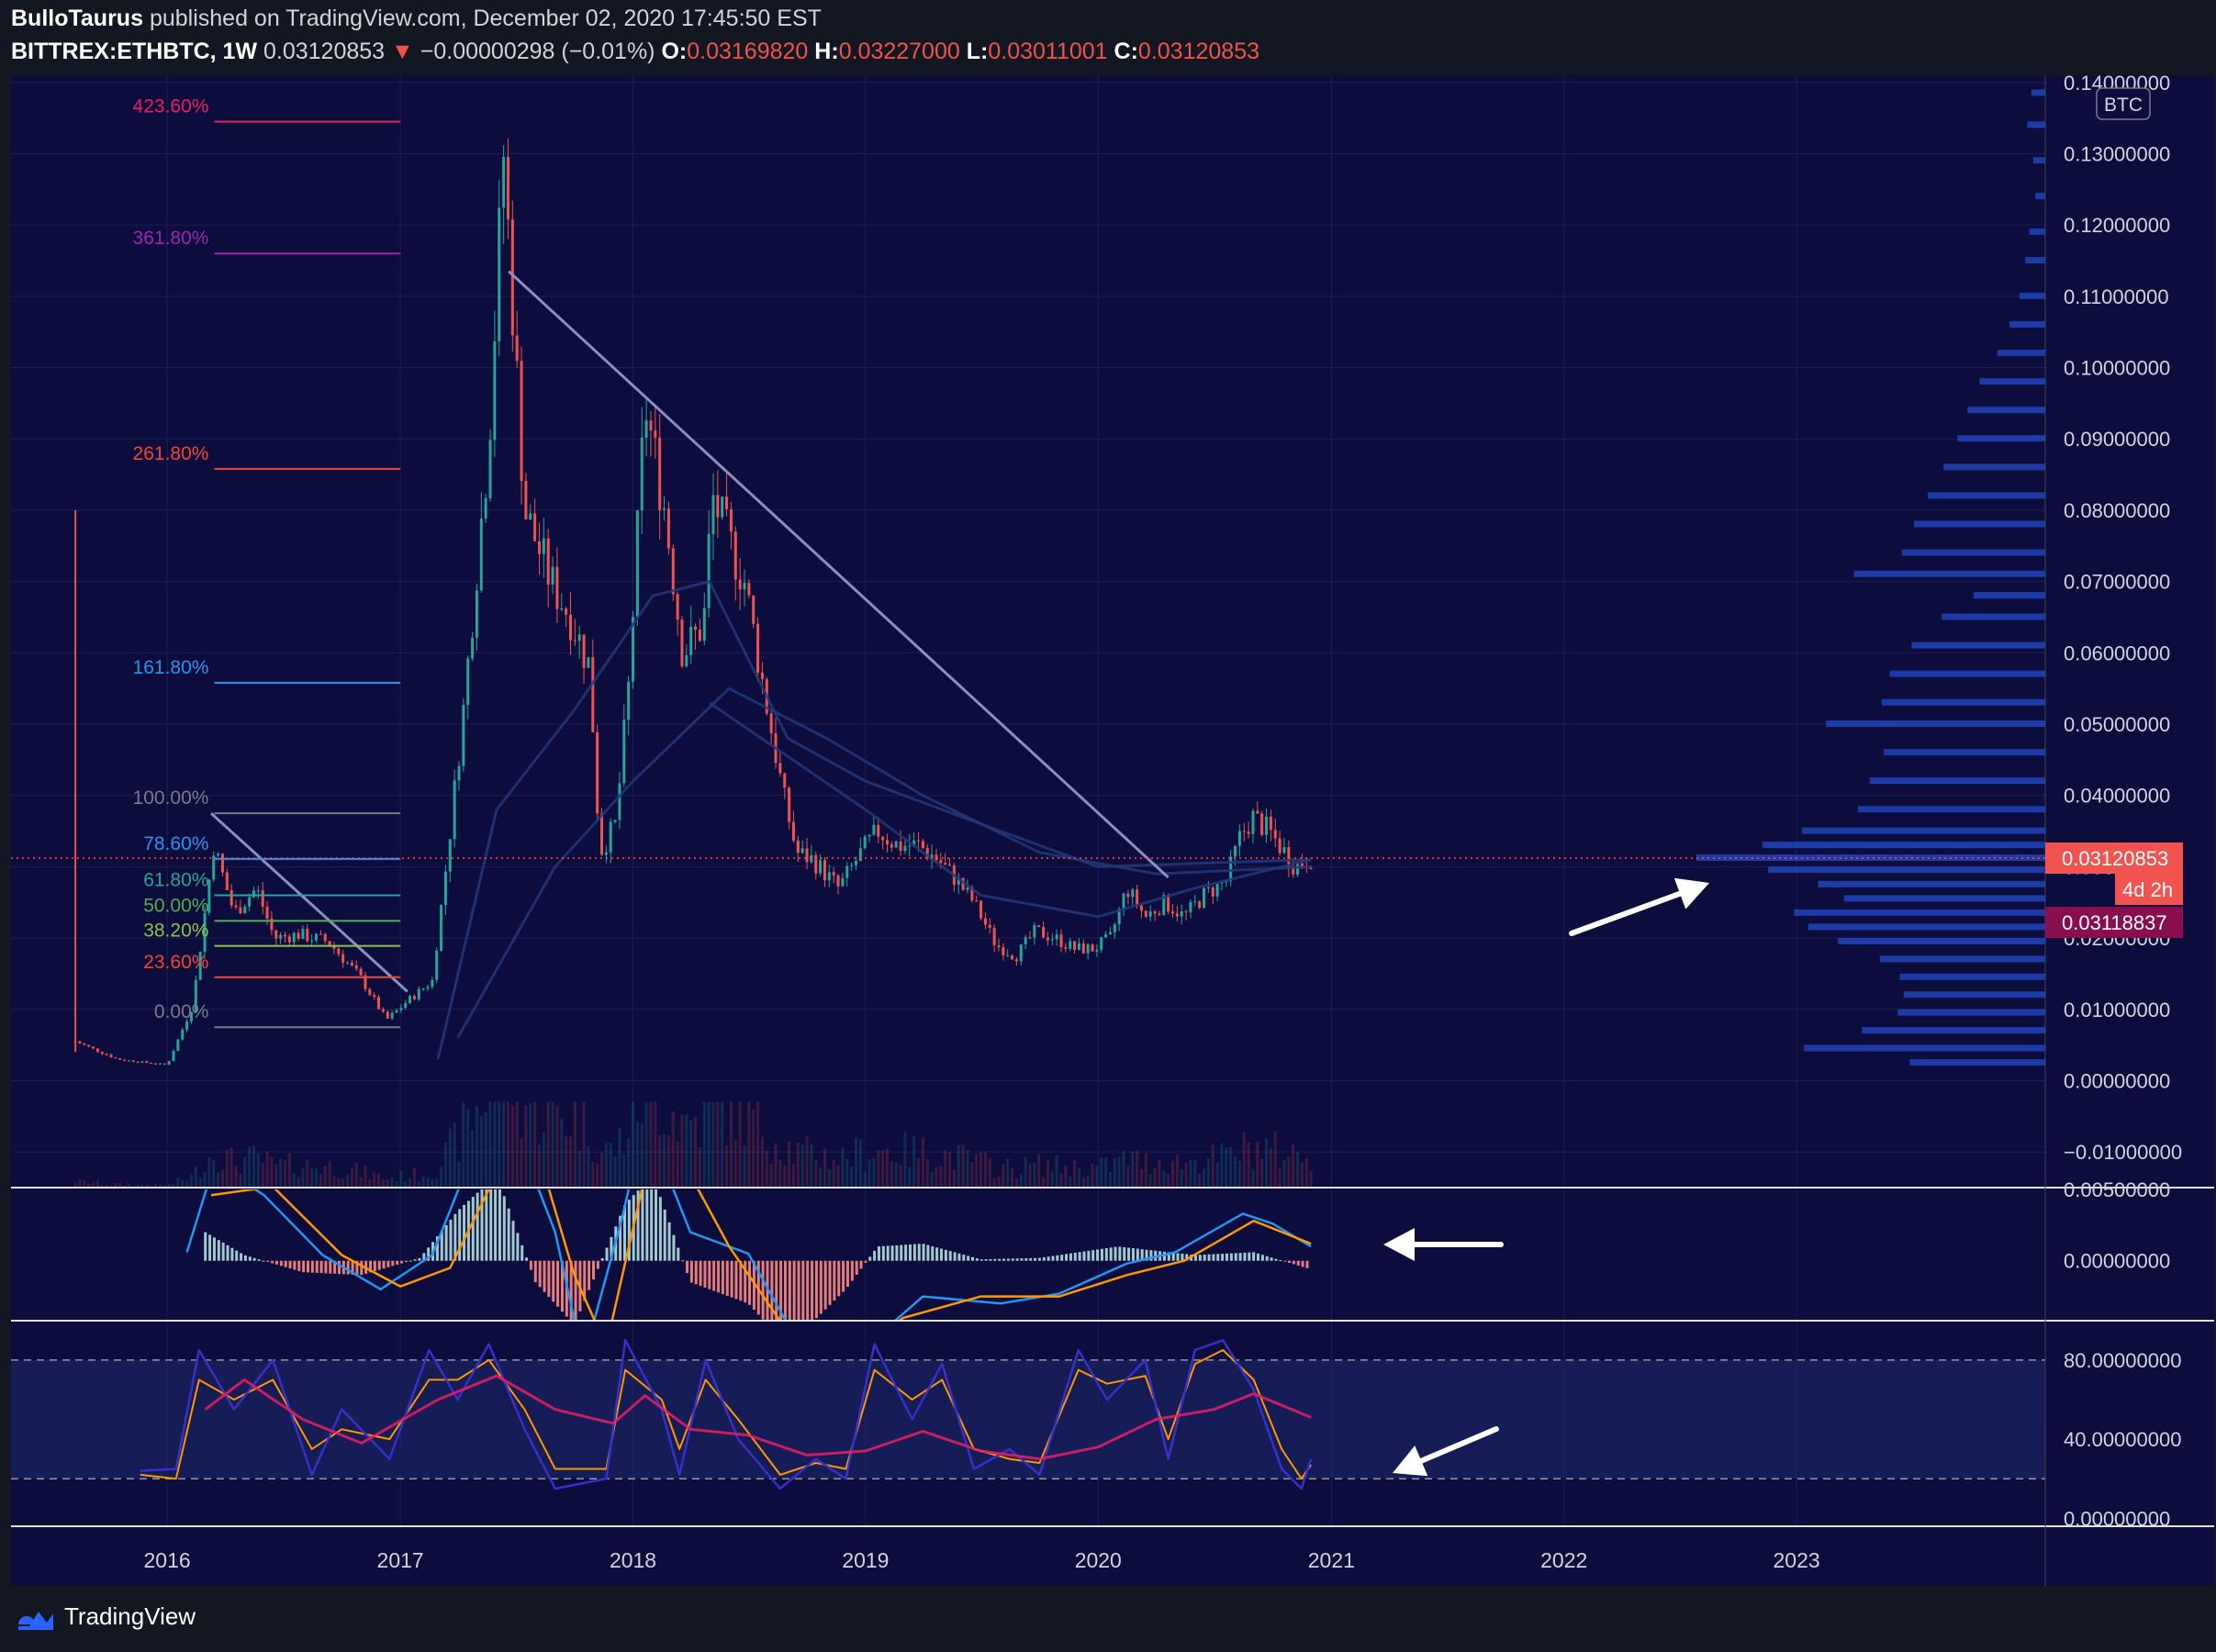 The height and width of the screenshot is (1652, 2216). I want to click on open-value: 0.03169820, so click(748, 52).